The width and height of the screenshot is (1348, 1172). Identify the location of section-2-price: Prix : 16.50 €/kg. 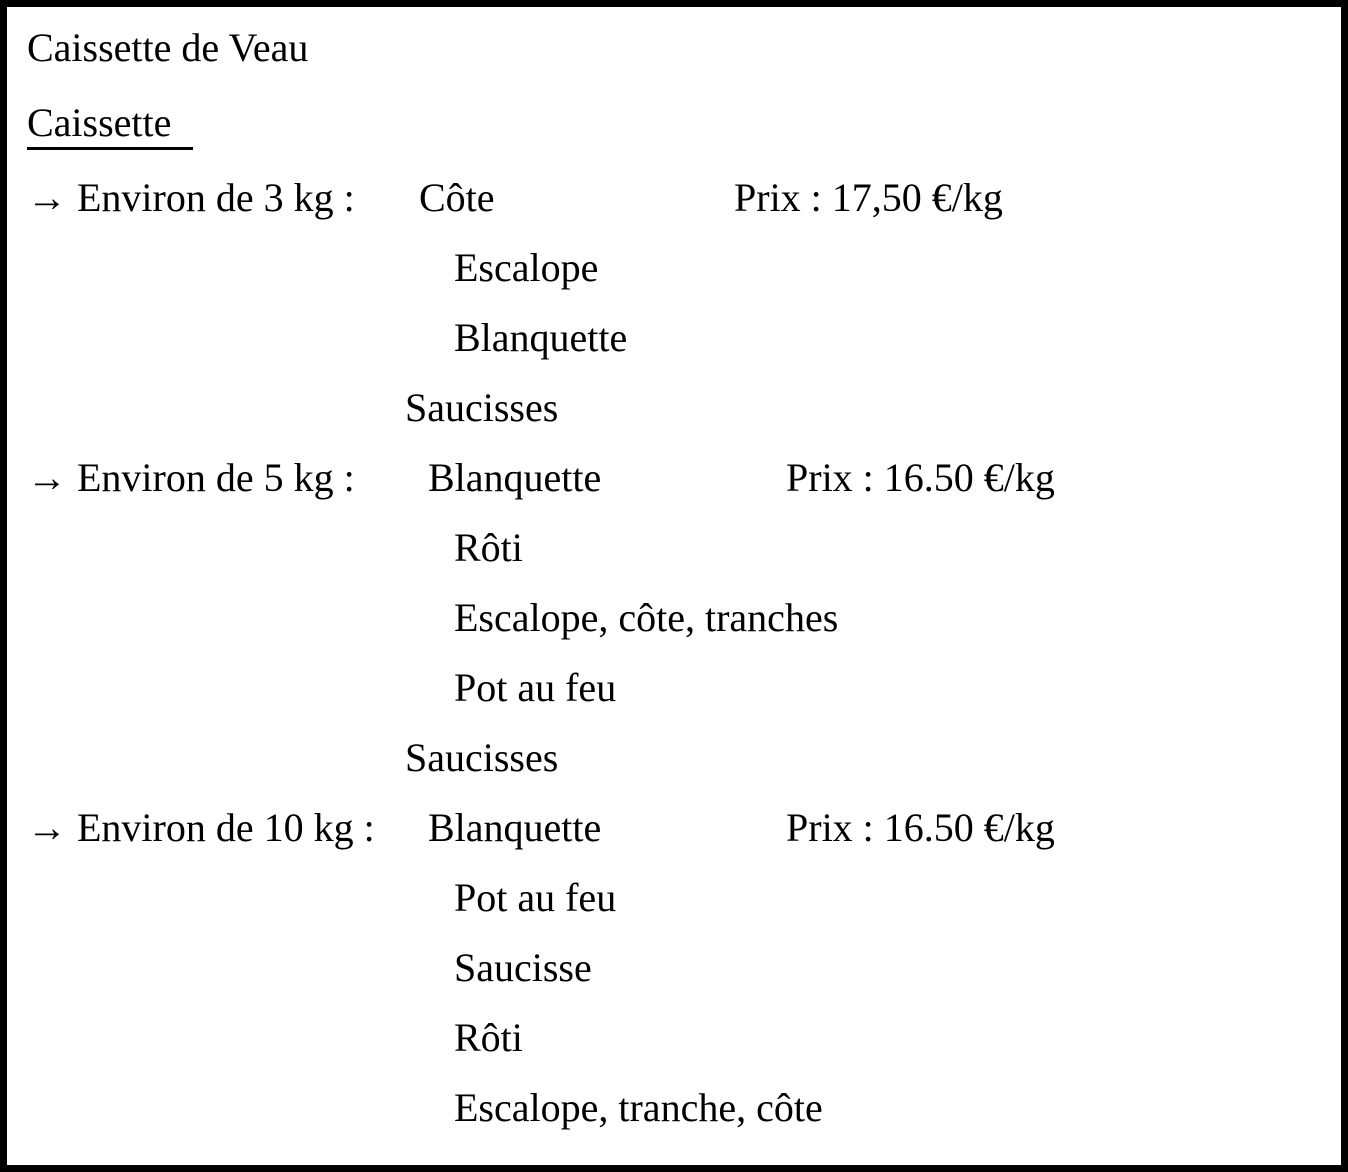
(920, 477).